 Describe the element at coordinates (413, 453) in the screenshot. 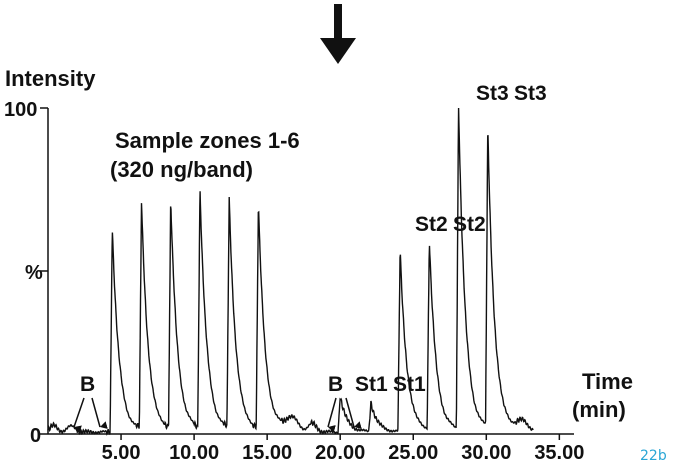

I see `x-tick-label: 25.00` at that location.